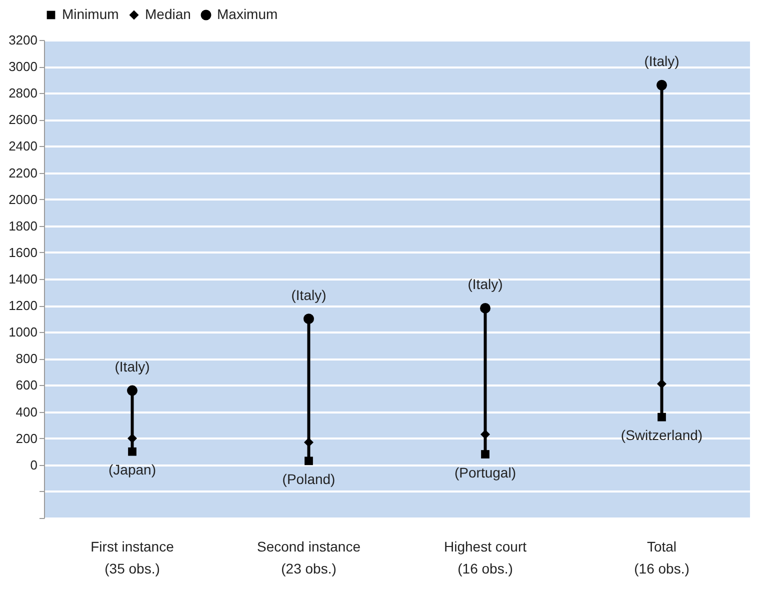 This screenshot has height=605, width=778. I want to click on legend-label: Maximum, so click(247, 14).